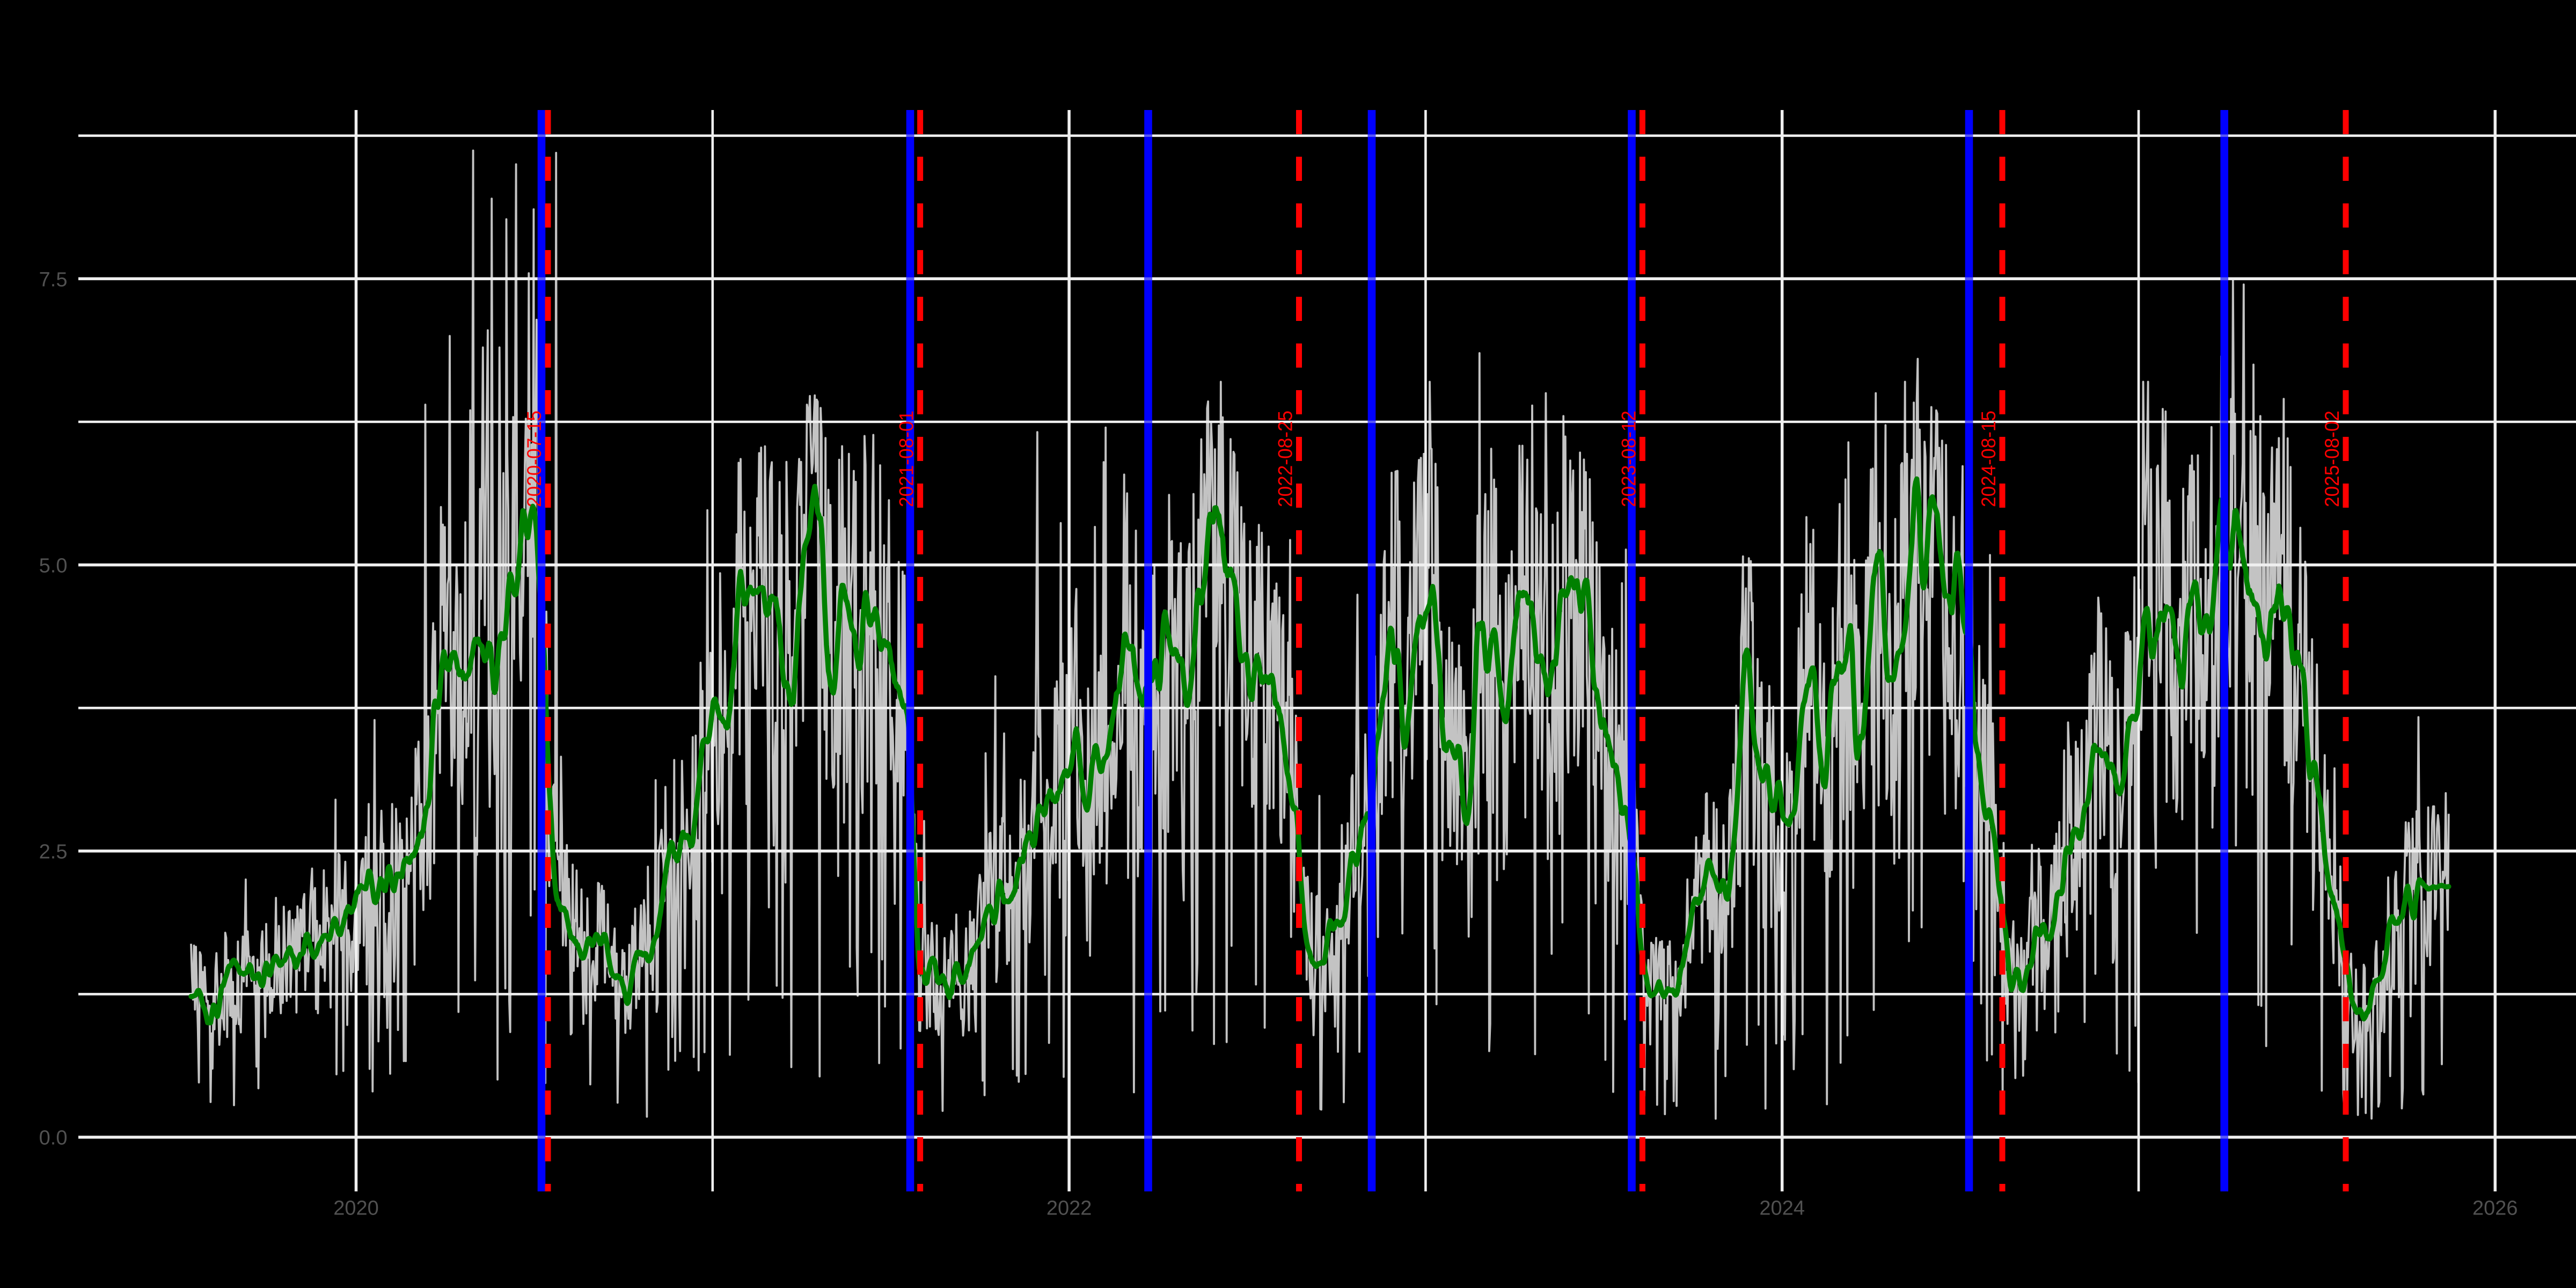 This screenshot has width=2576, height=1288. I want to click on svg-text: 2022, so click(1069, 1208).